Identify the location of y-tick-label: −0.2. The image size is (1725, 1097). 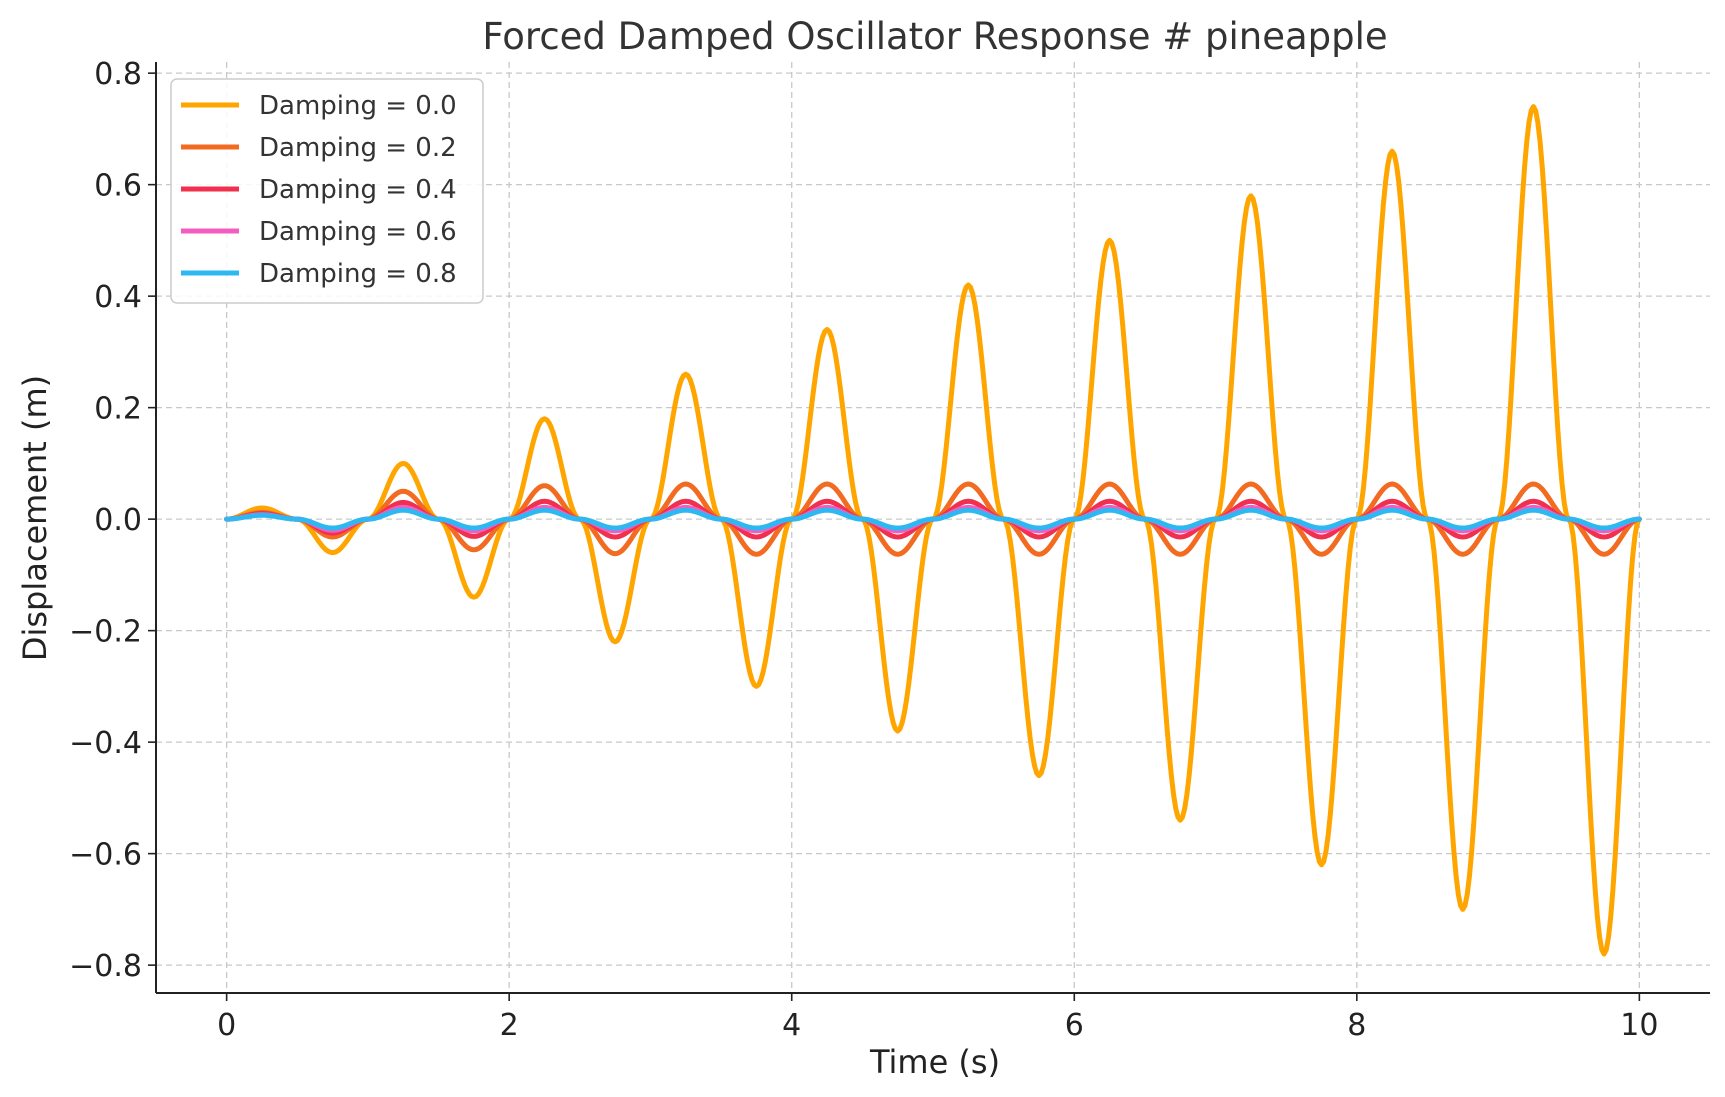
(105, 632).